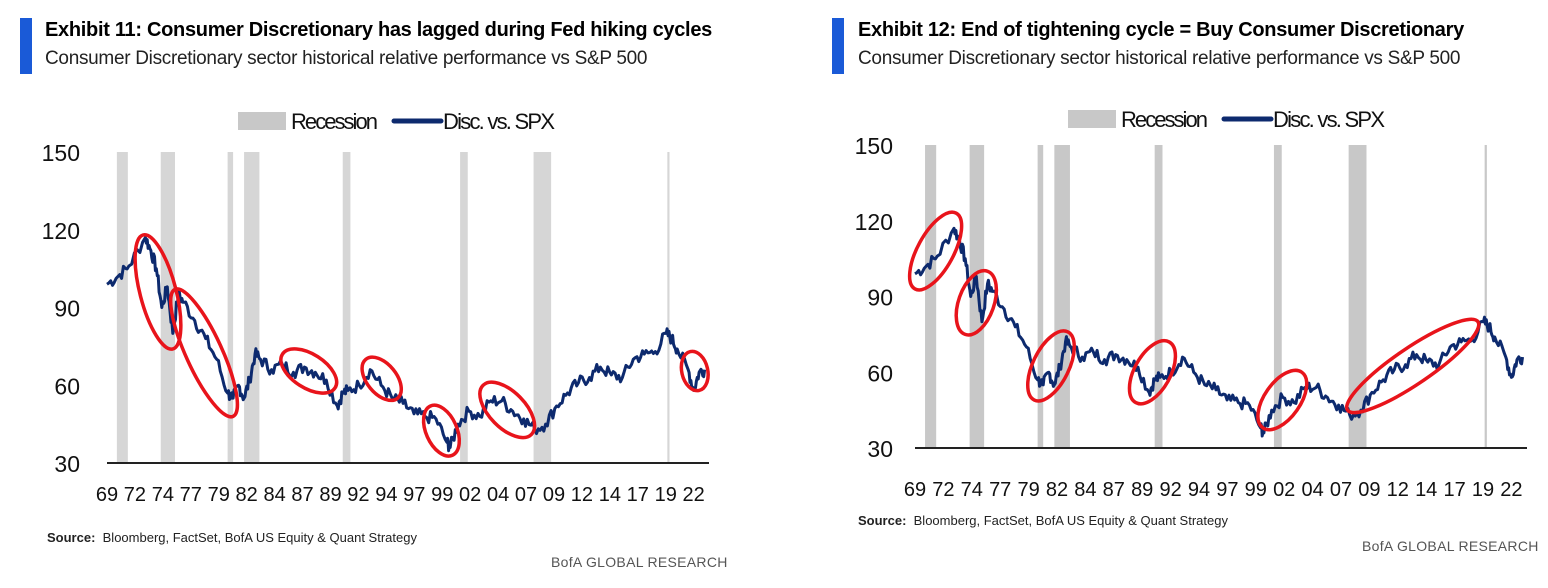 The image size is (1548, 588). Describe the element at coordinates (1450, 546) in the screenshot. I see `brand-right: BofA GLOBAL RESEARCH` at that location.